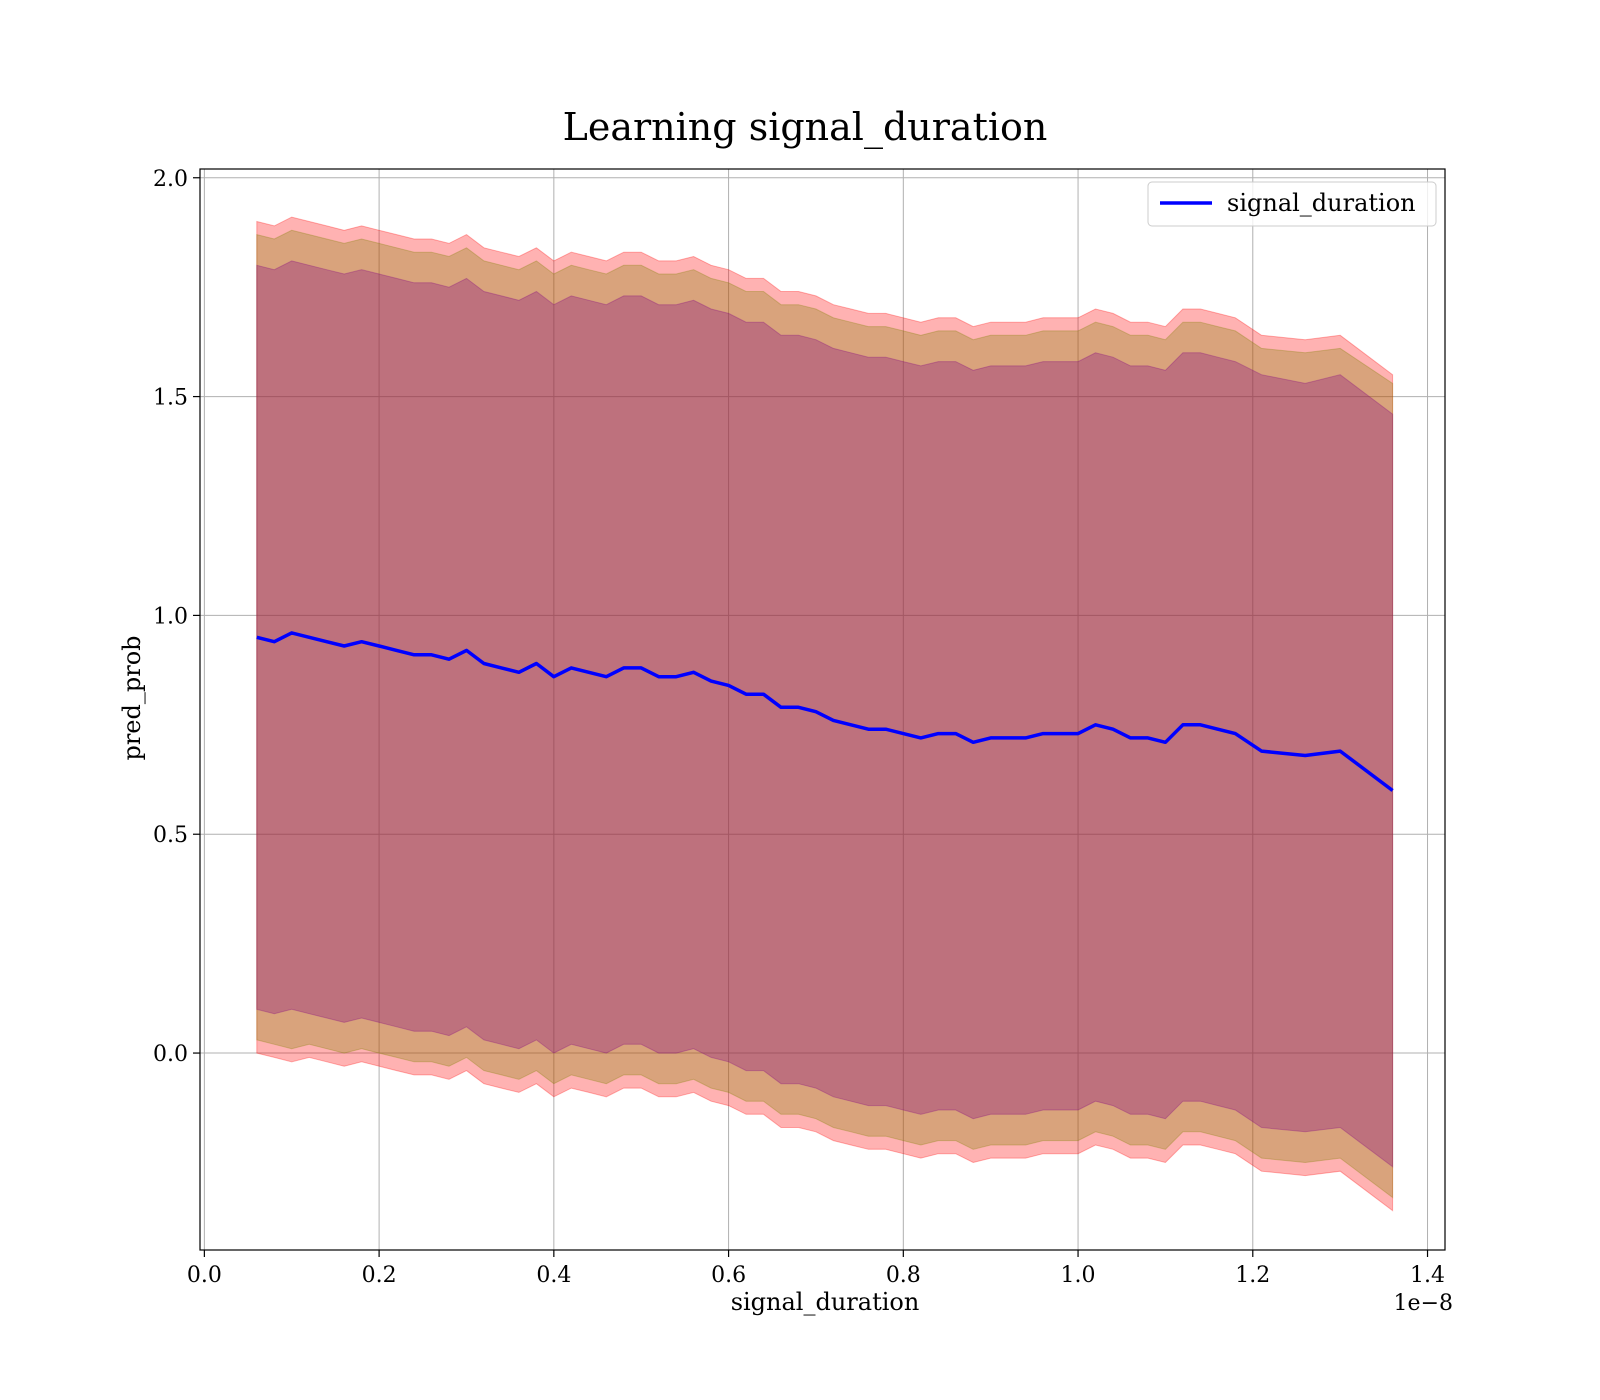 Image resolution: width=1600 pixels, height=1400 pixels. Describe the element at coordinates (170, 179) in the screenshot. I see `y-tick-label: 2.0` at that location.